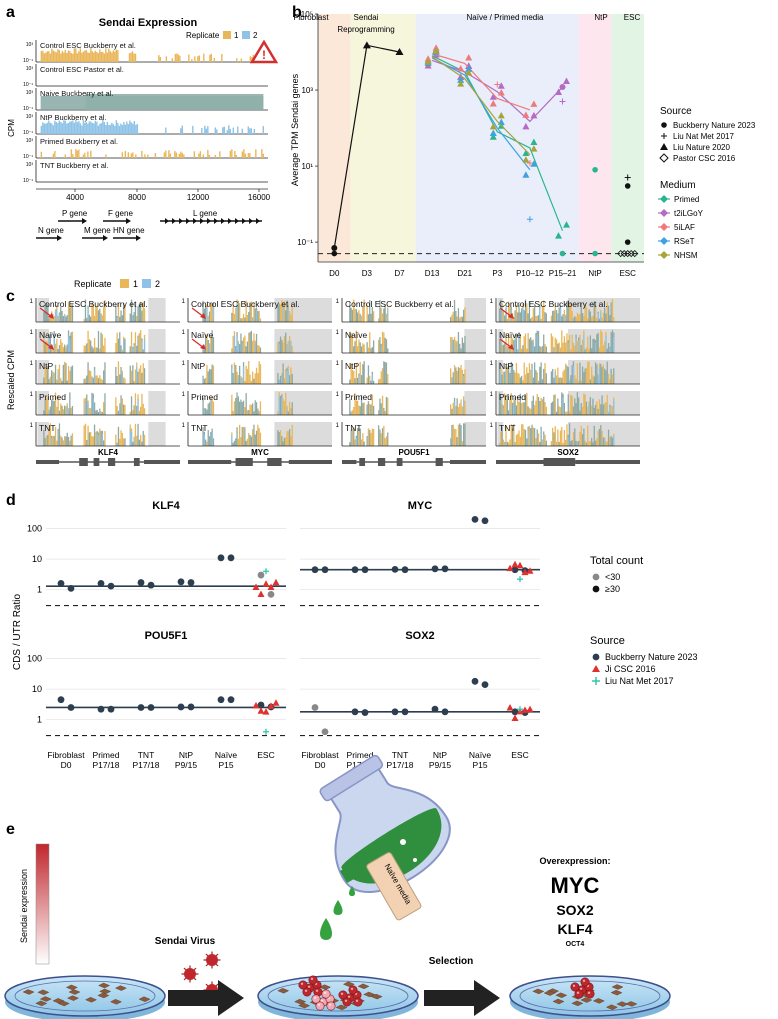 This screenshot has height=1019, width=778. Describe the element at coordinates (246, 35) in the screenshot. I see `legend-rep2-swatch` at that location.